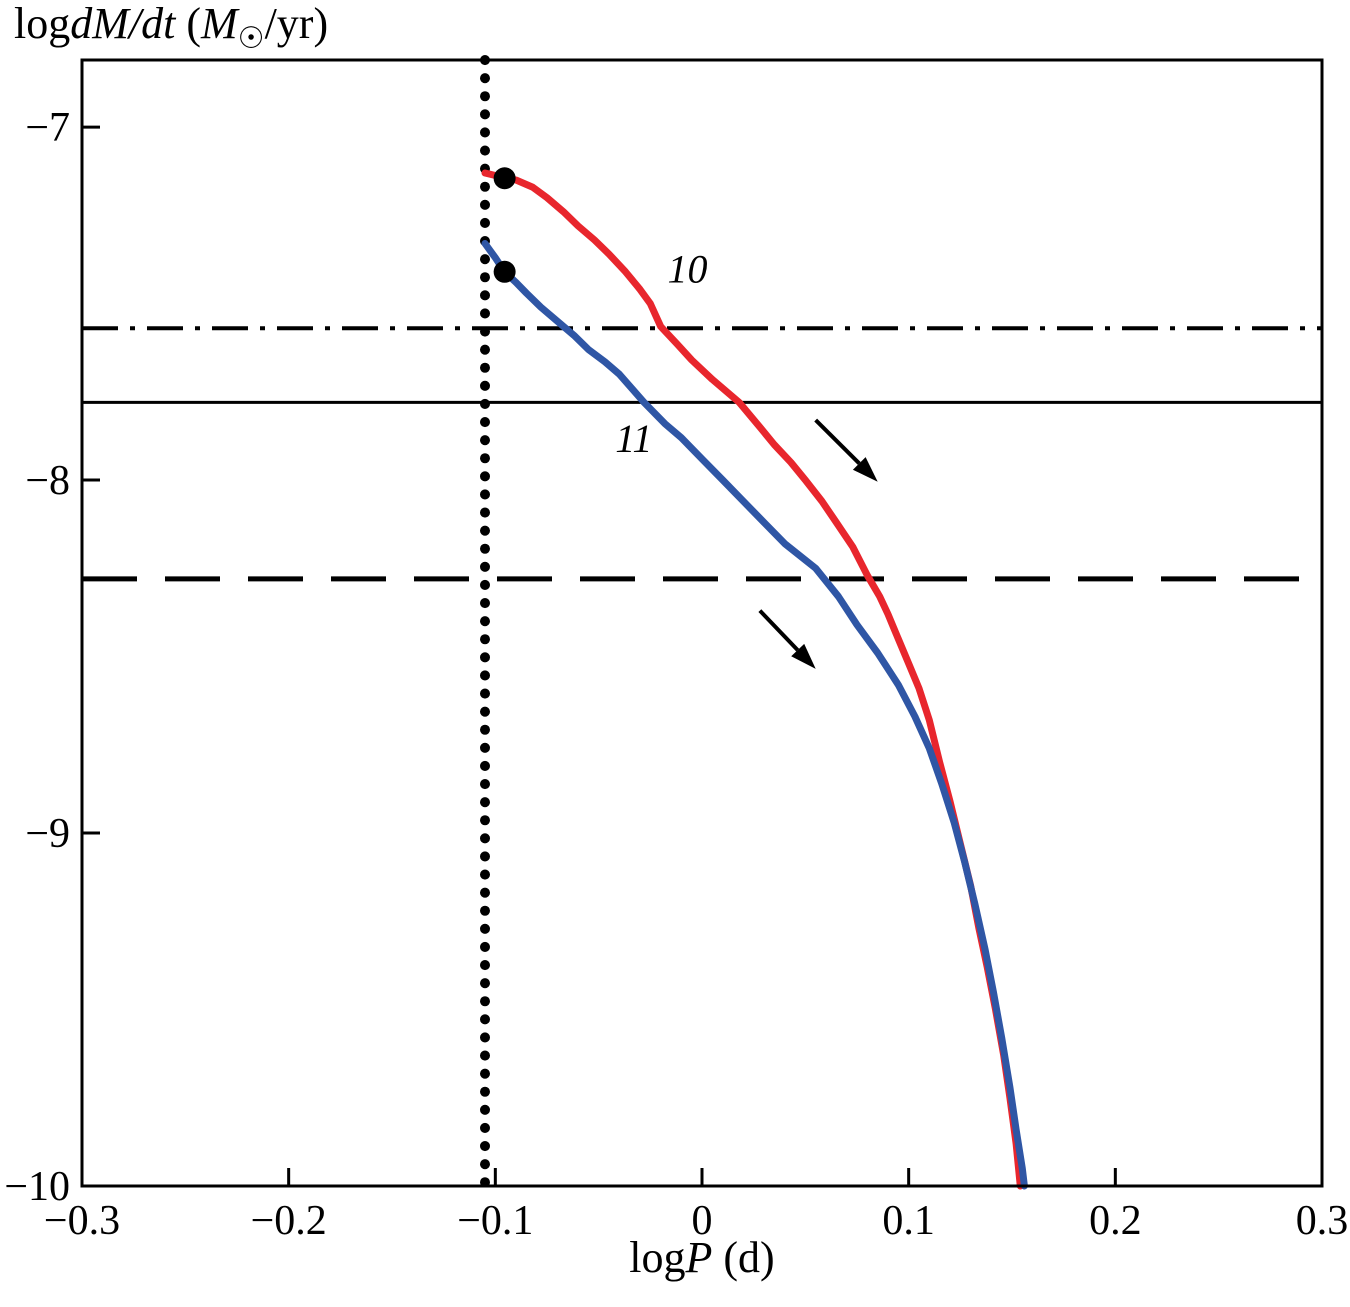 The image size is (1350, 1307). What do you see at coordinates (289, 1221) in the screenshot?
I see `x-tick-label: −0.2` at bounding box center [289, 1221].